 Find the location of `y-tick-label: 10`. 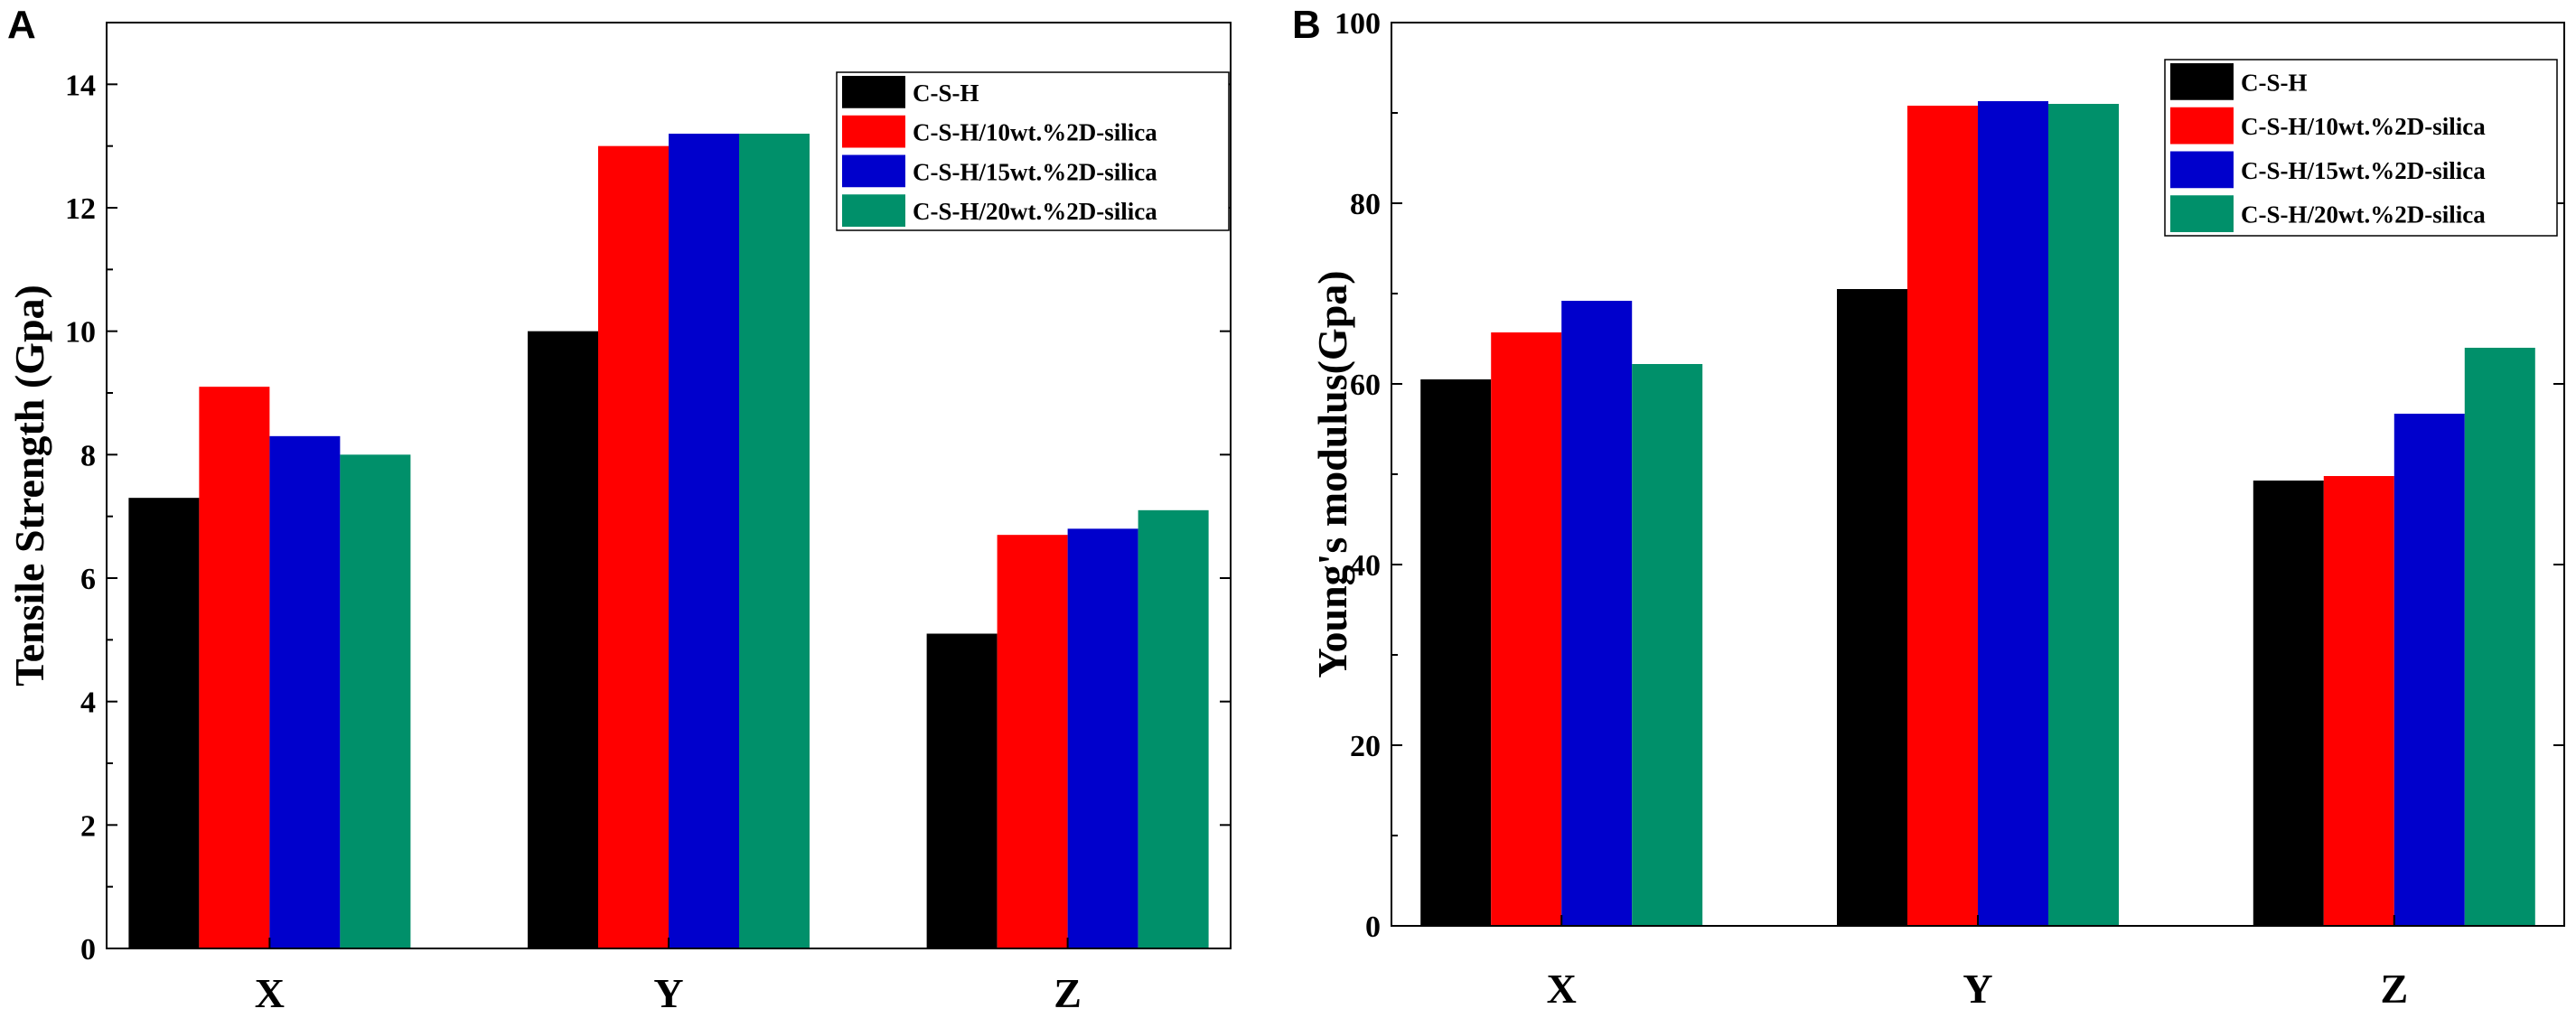

y-tick-label: 10 is located at coordinates (80, 333).